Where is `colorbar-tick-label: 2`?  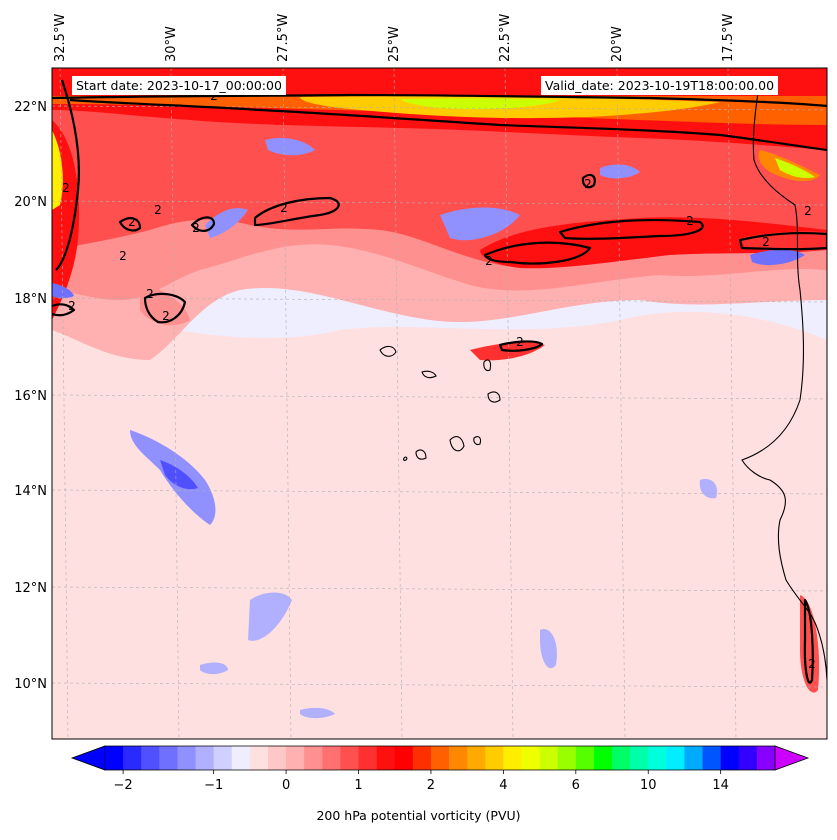
colorbar-tick-label: 2 is located at coordinates (431, 785).